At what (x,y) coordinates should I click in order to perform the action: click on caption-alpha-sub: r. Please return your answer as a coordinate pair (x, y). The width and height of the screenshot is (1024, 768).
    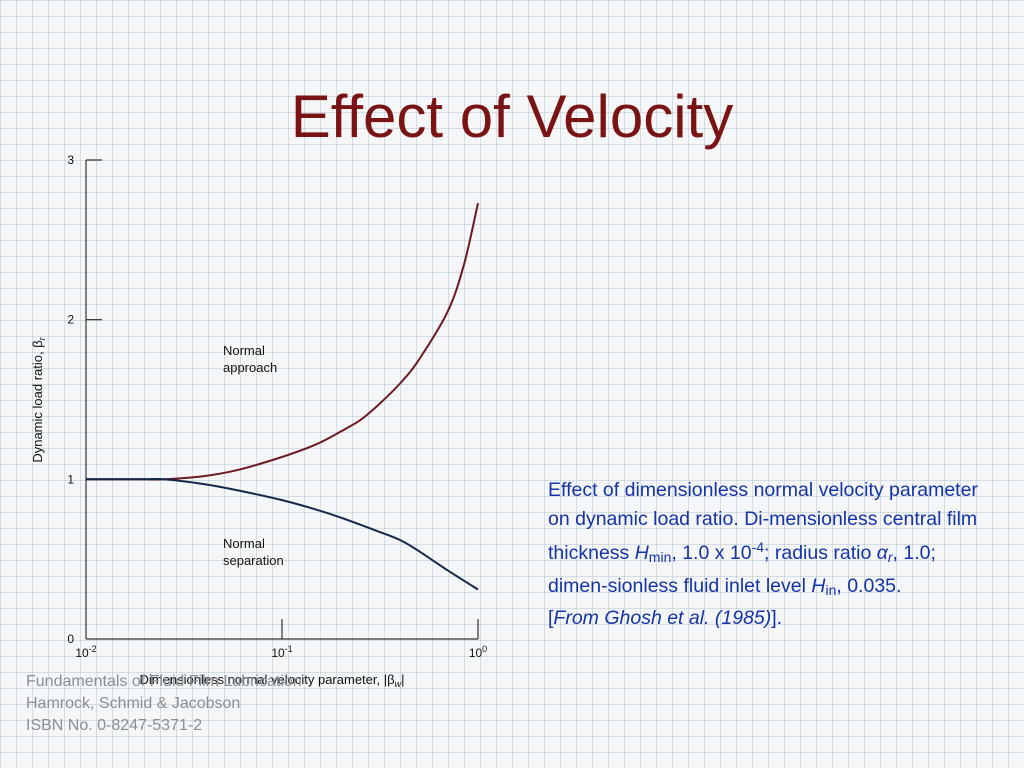
    Looking at the image, I should click on (890, 557).